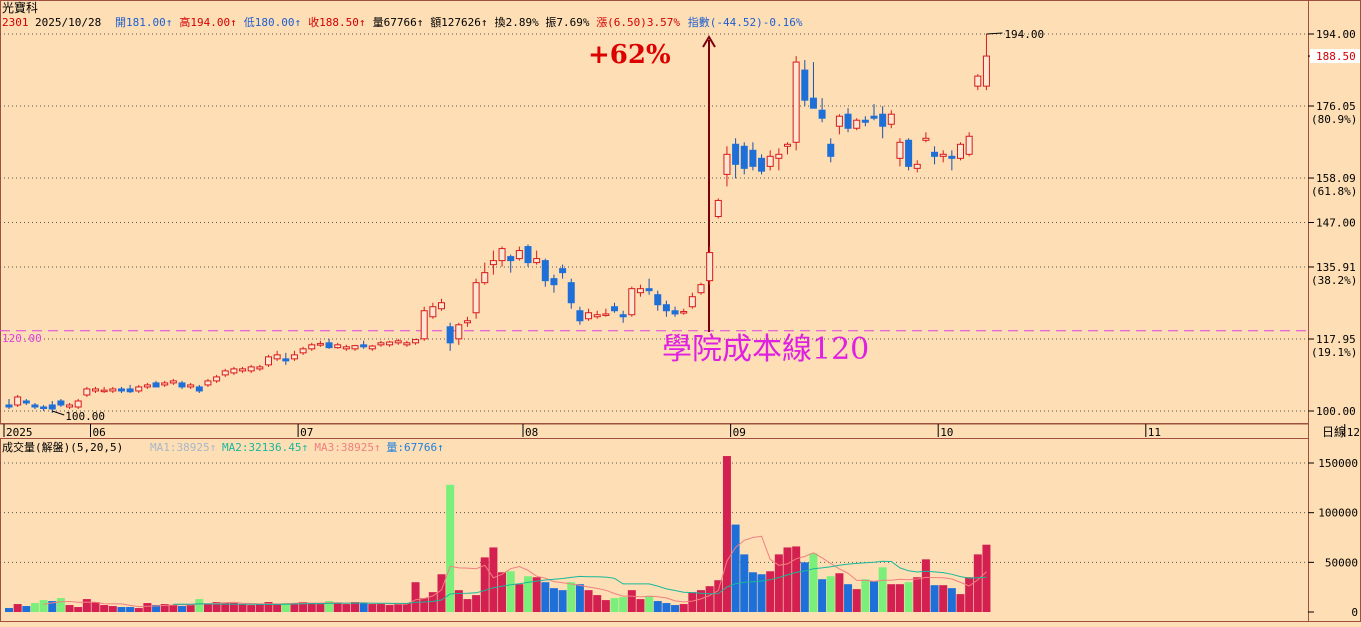 Image resolution: width=1361 pixels, height=627 pixels. What do you see at coordinates (709, 41) in the screenshot?
I see `gain-arrow-head` at bounding box center [709, 41].